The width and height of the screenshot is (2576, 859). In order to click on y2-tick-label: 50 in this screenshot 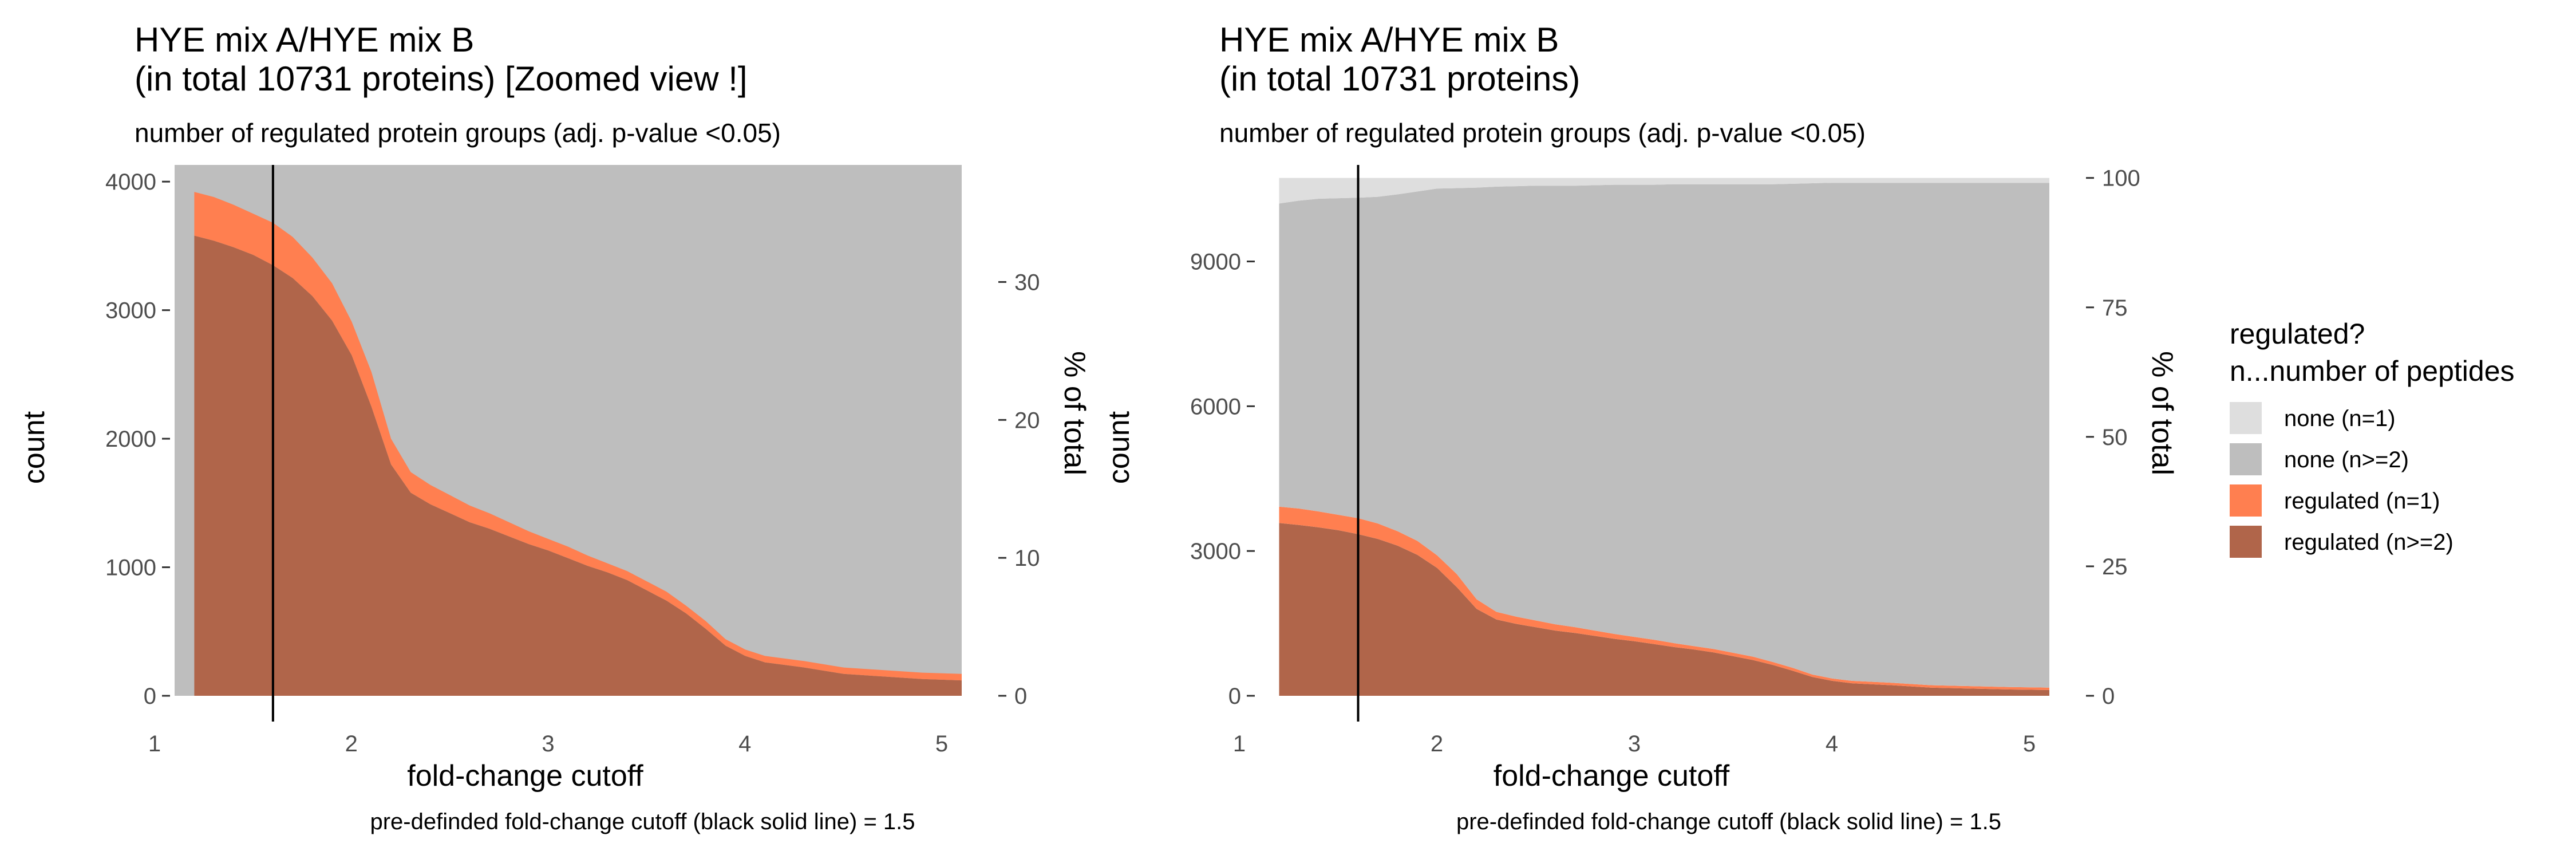, I will do `click(2115, 437)`.